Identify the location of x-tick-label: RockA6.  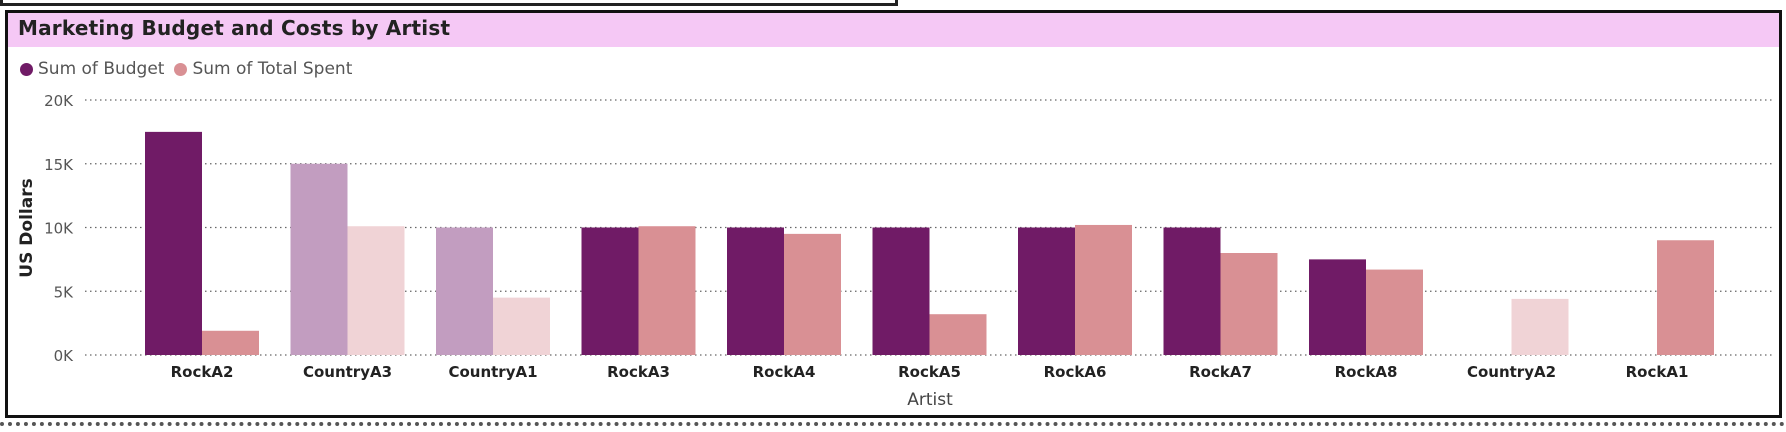
(1075, 372).